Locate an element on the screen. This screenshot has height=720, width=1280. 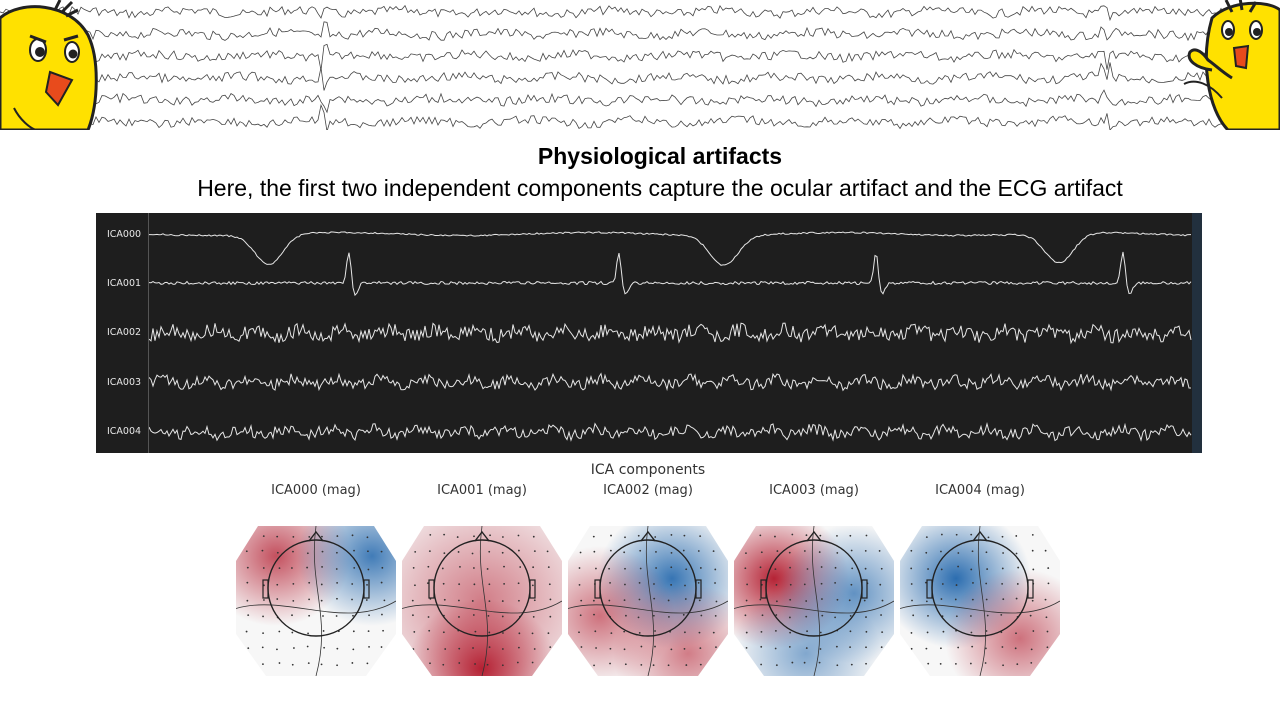
ica-trace-ica003 is located at coordinates (670, 382).